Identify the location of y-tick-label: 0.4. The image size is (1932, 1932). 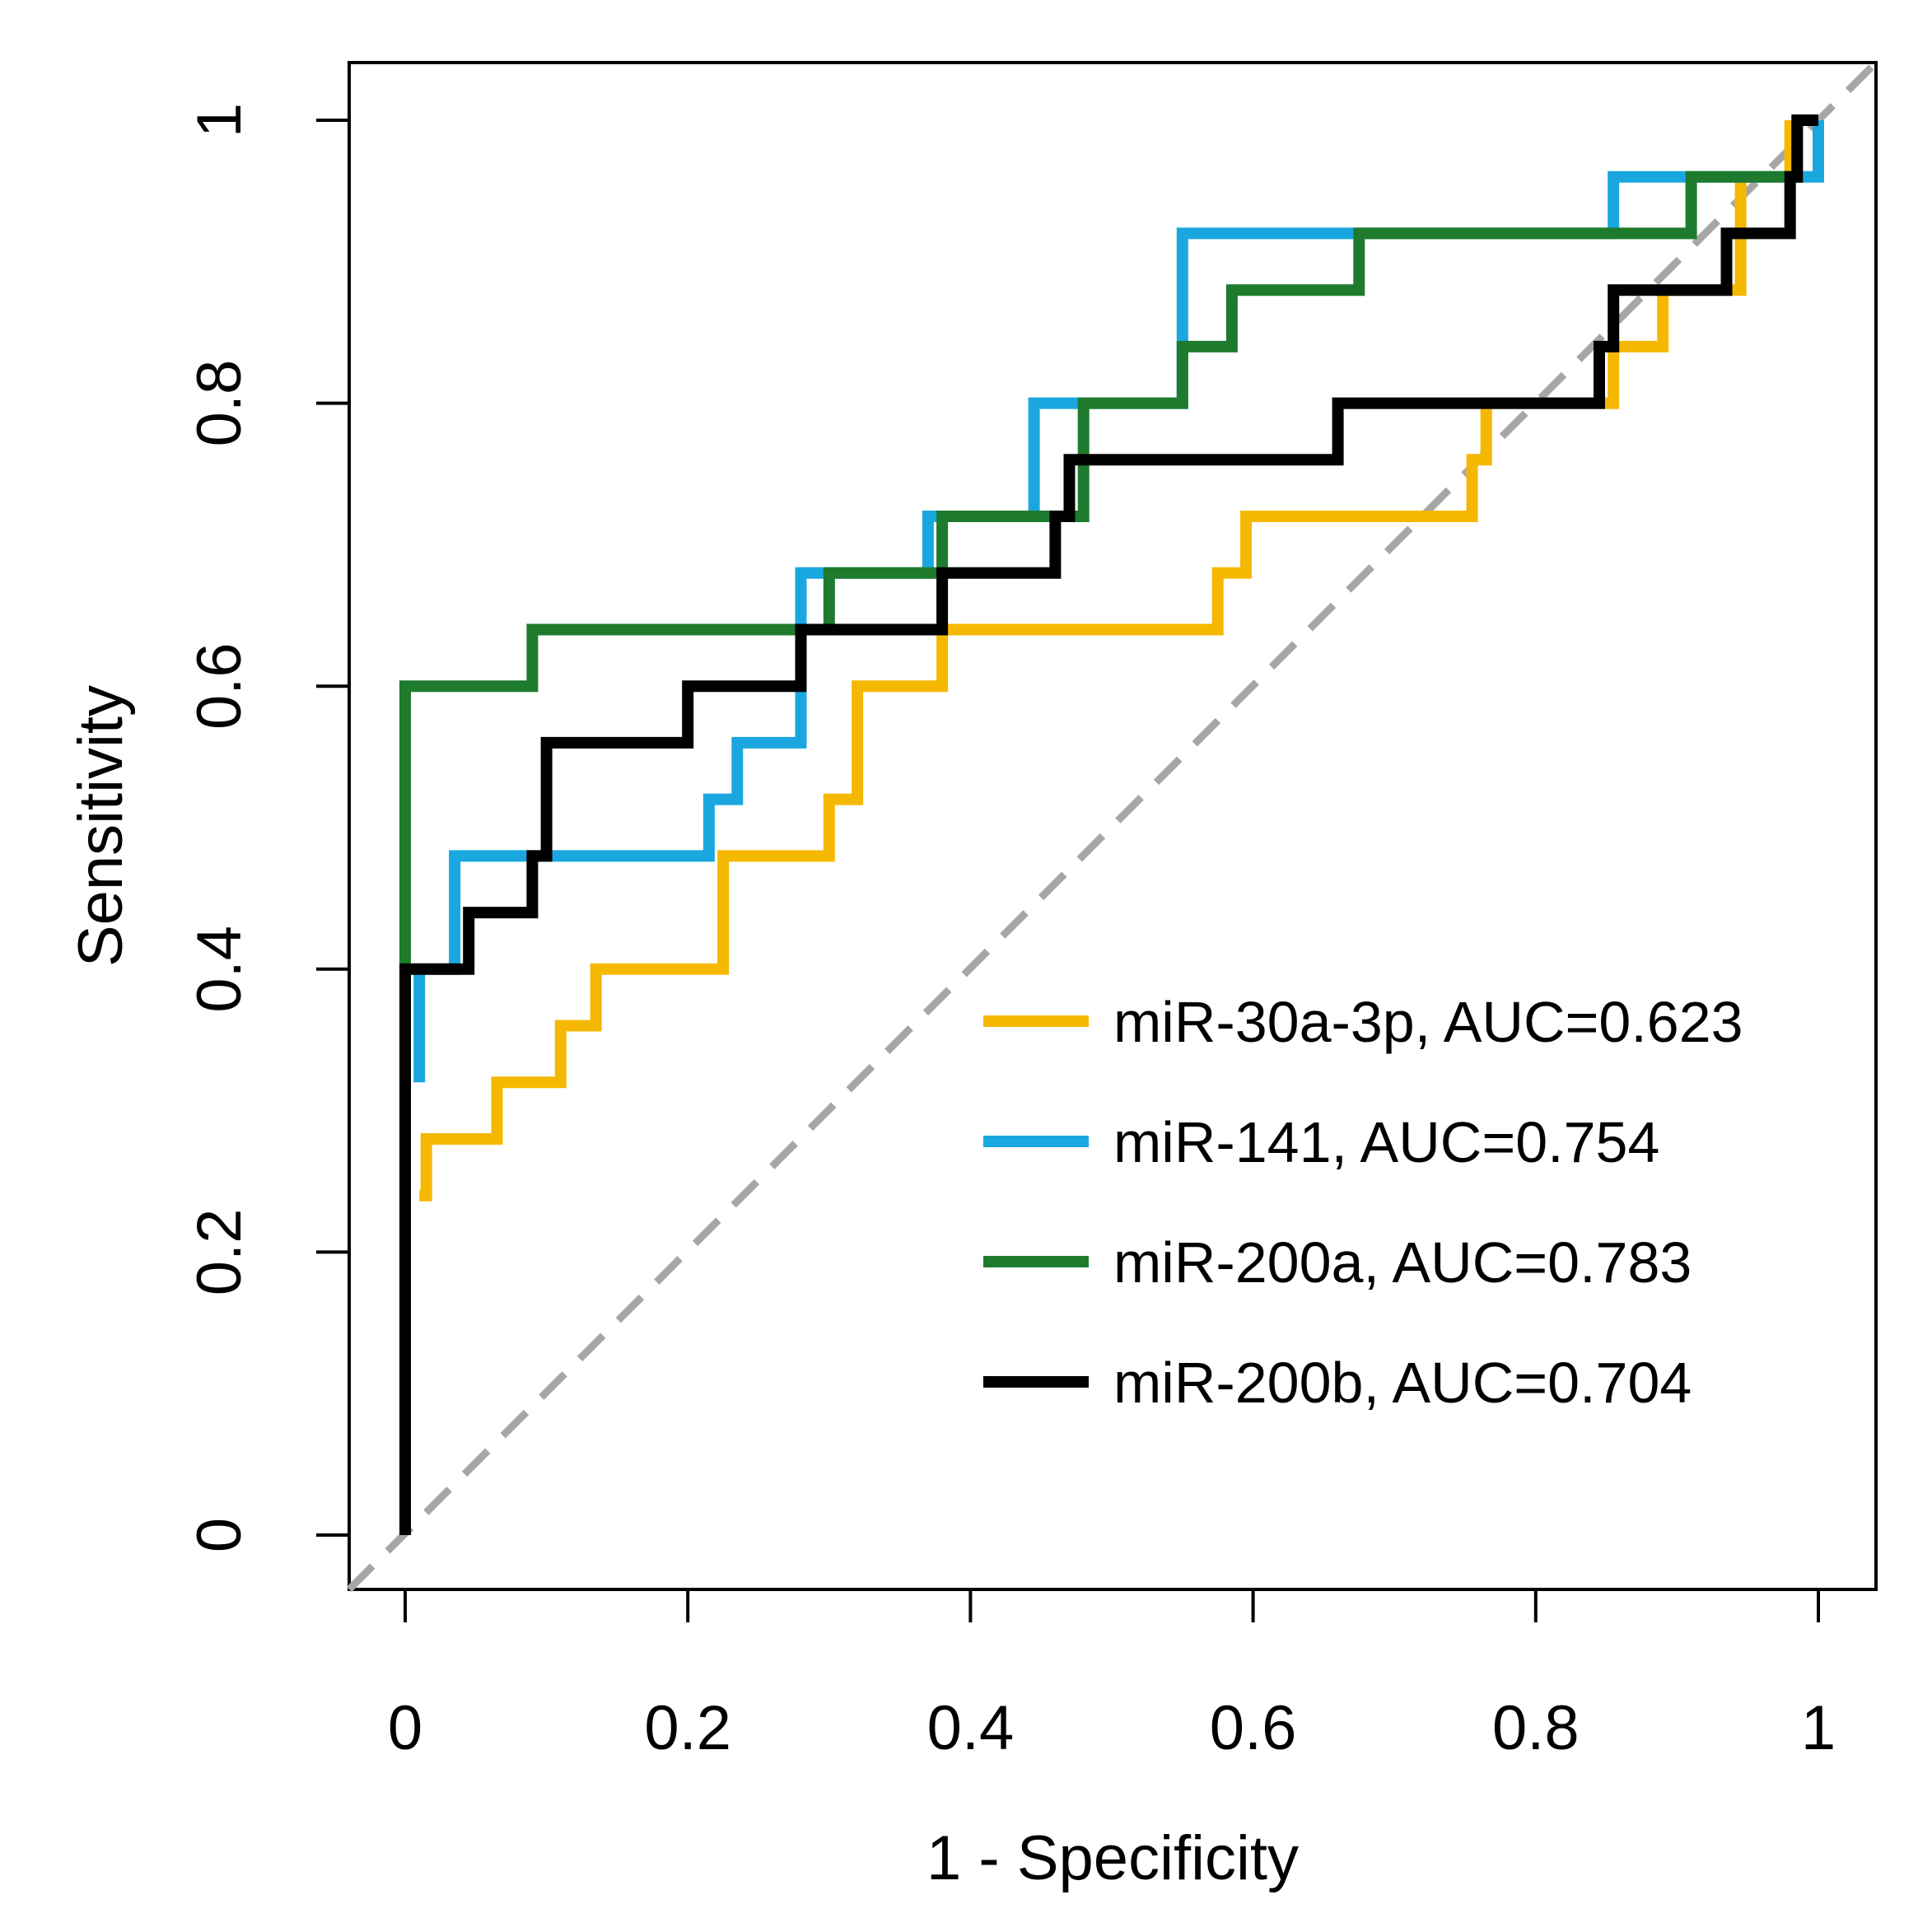
(219, 969).